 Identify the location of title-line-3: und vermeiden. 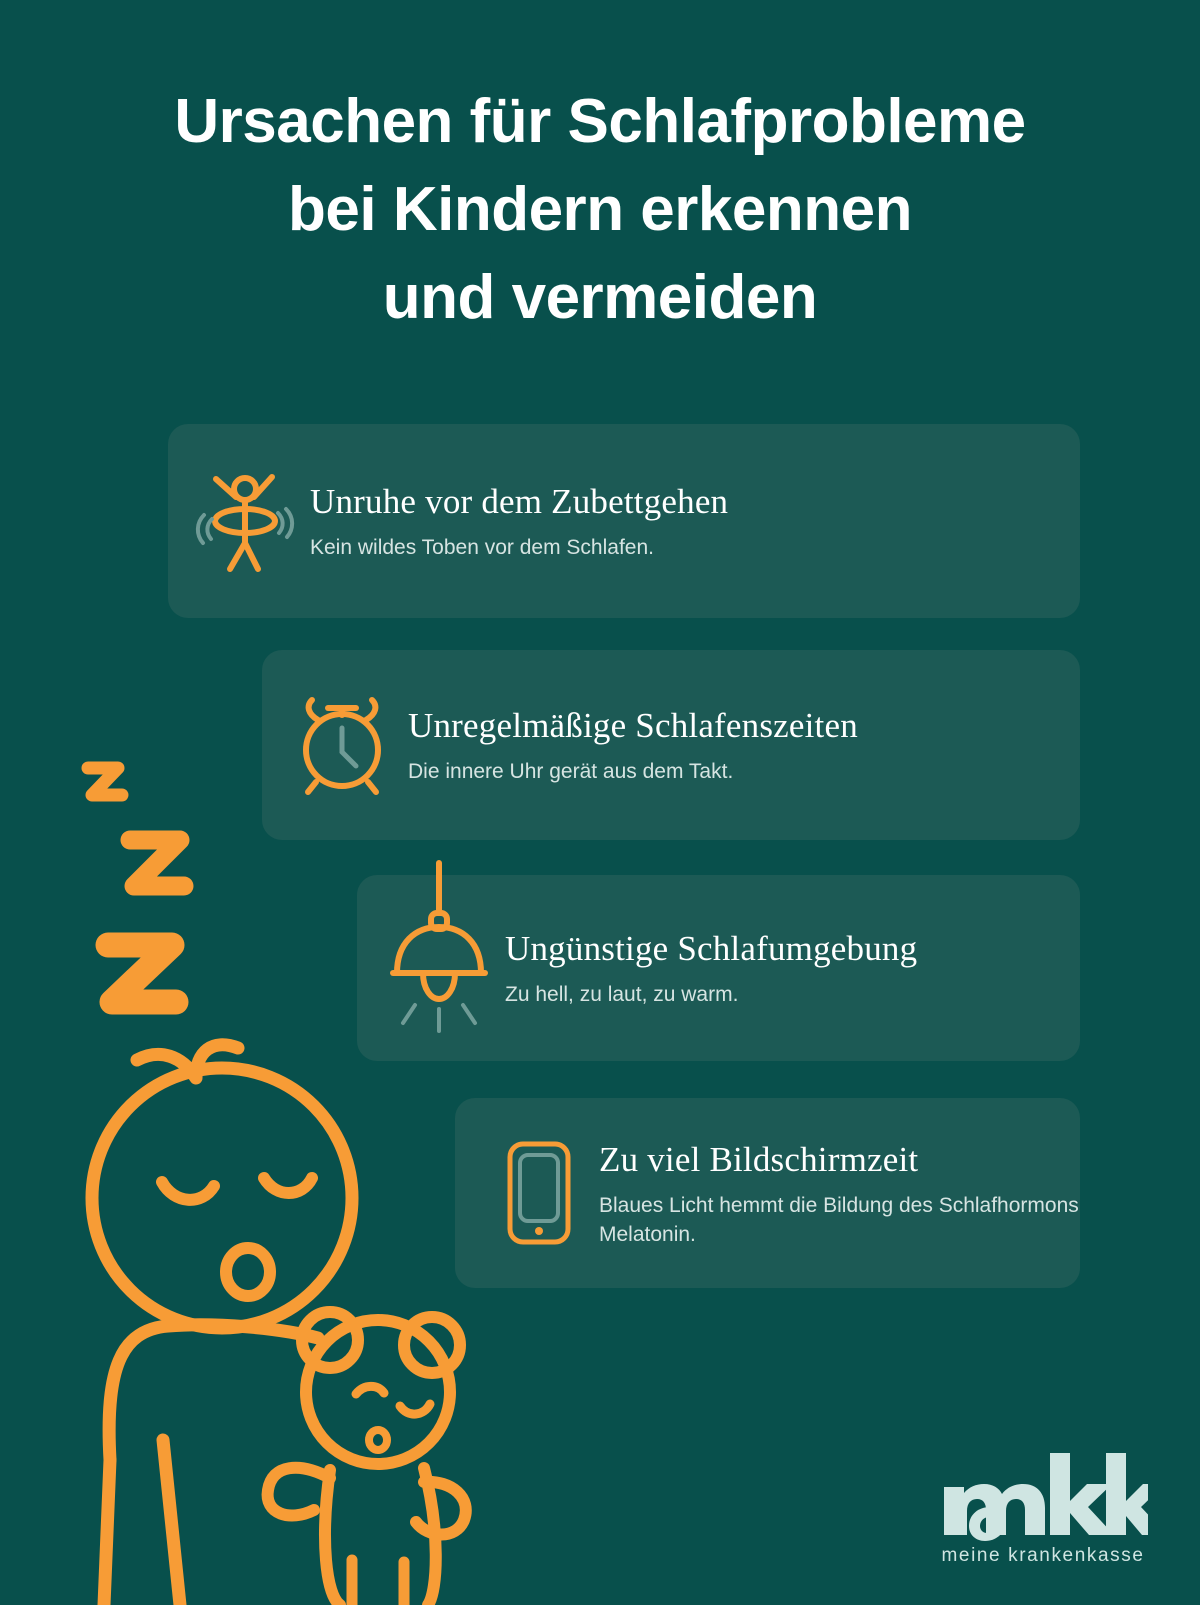
(600, 297).